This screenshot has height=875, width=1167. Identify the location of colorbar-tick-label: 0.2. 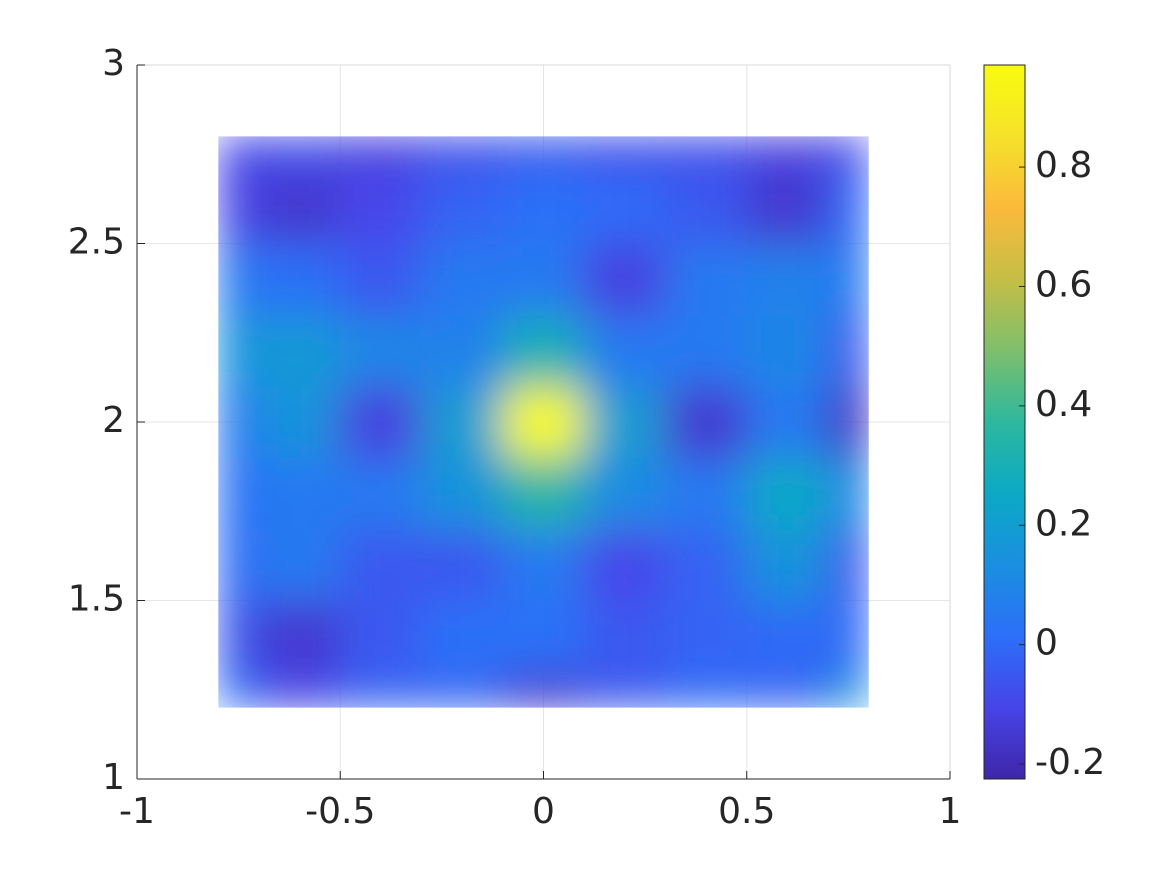
(1063, 523).